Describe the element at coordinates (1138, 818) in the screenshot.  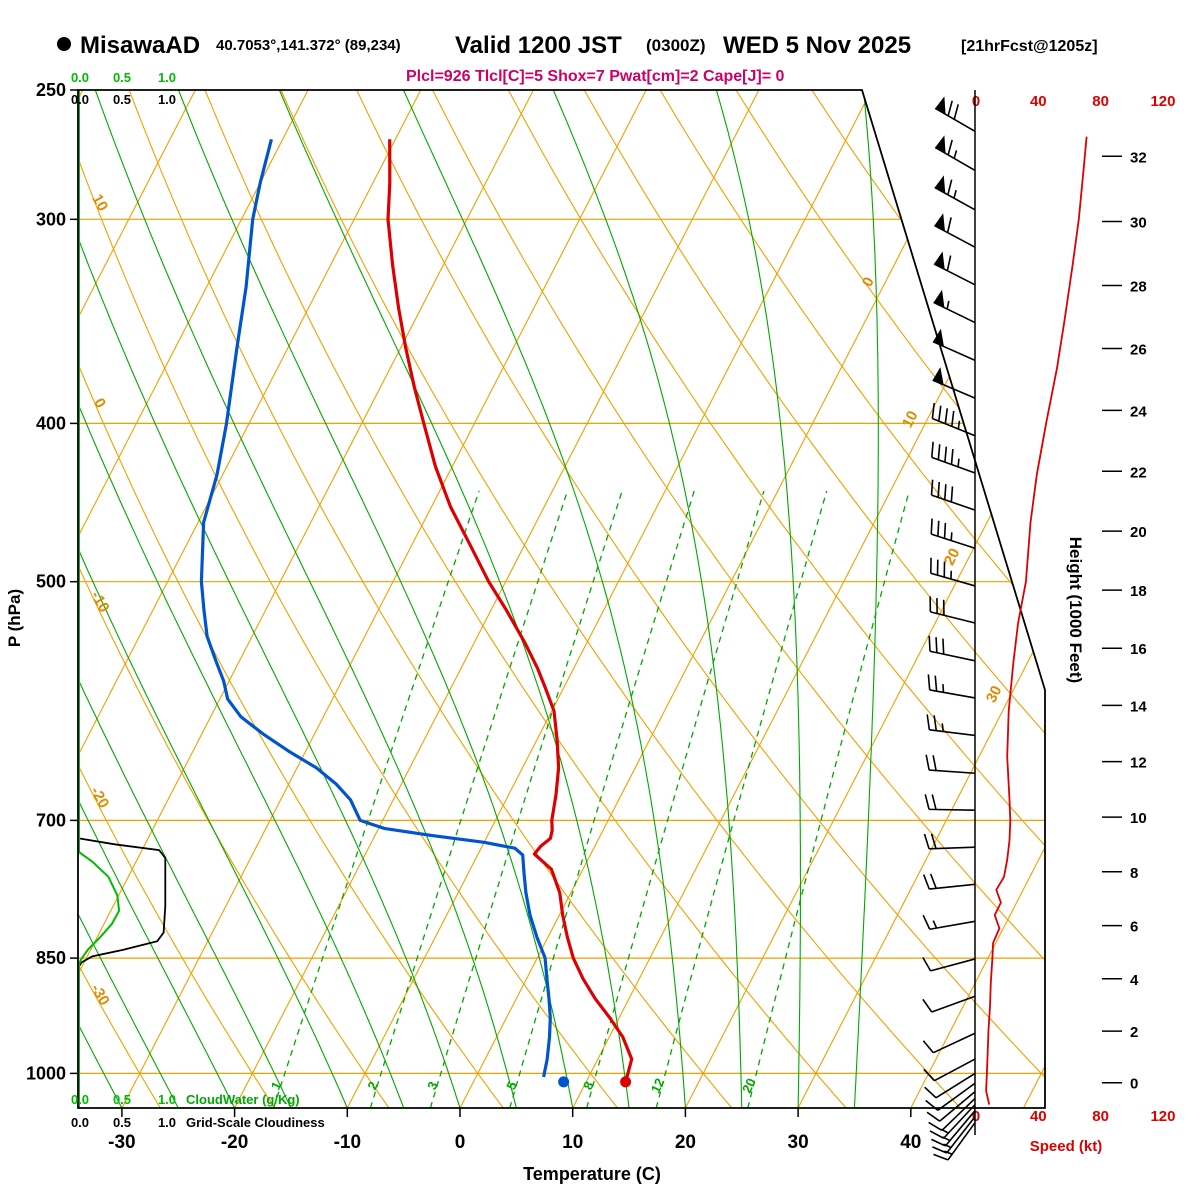
I see `height-tick-label: 10` at that location.